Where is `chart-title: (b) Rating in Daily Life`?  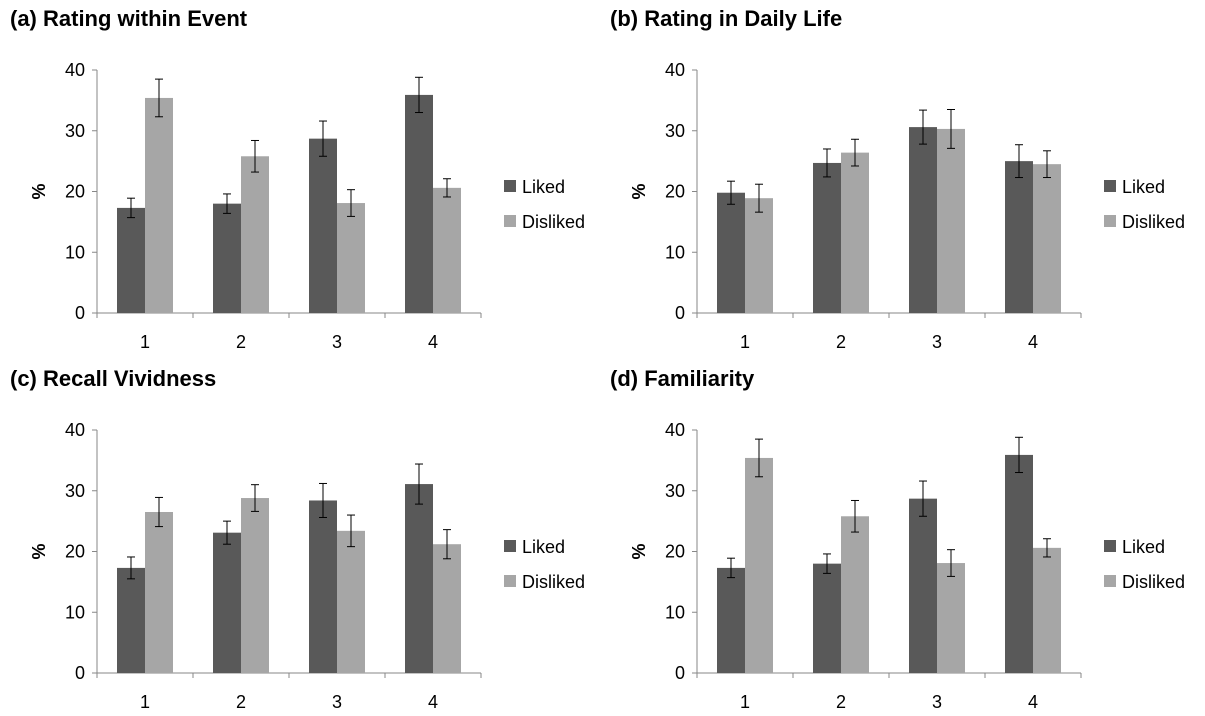
chart-title: (b) Rating in Daily Life is located at coordinates (726, 18).